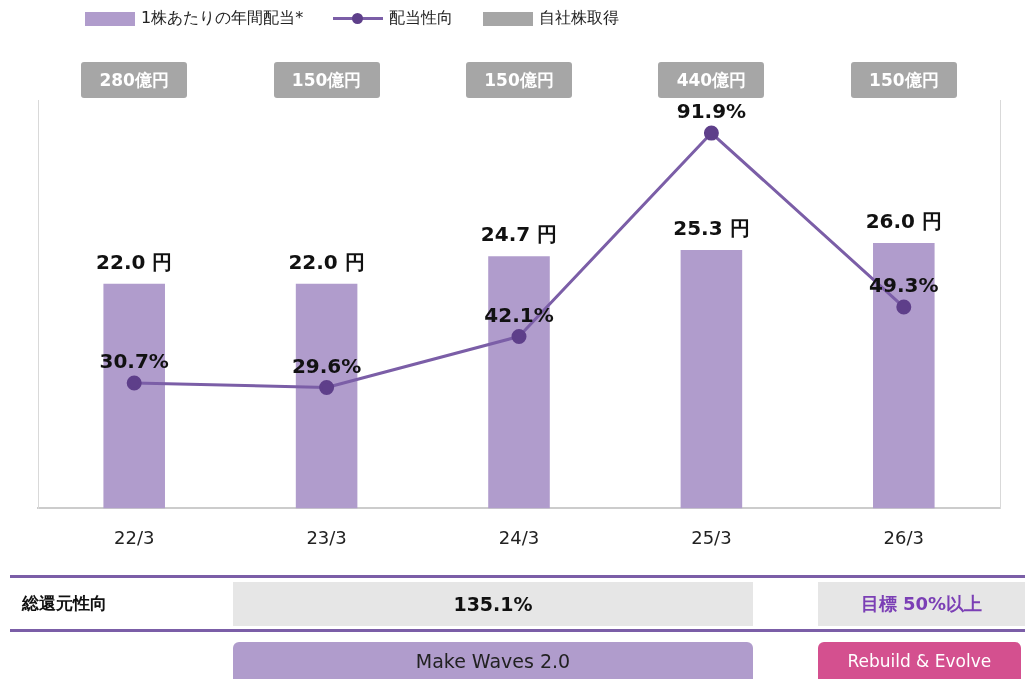 The height and width of the screenshot is (679, 1025). I want to click on text: 440億円, so click(711, 80).